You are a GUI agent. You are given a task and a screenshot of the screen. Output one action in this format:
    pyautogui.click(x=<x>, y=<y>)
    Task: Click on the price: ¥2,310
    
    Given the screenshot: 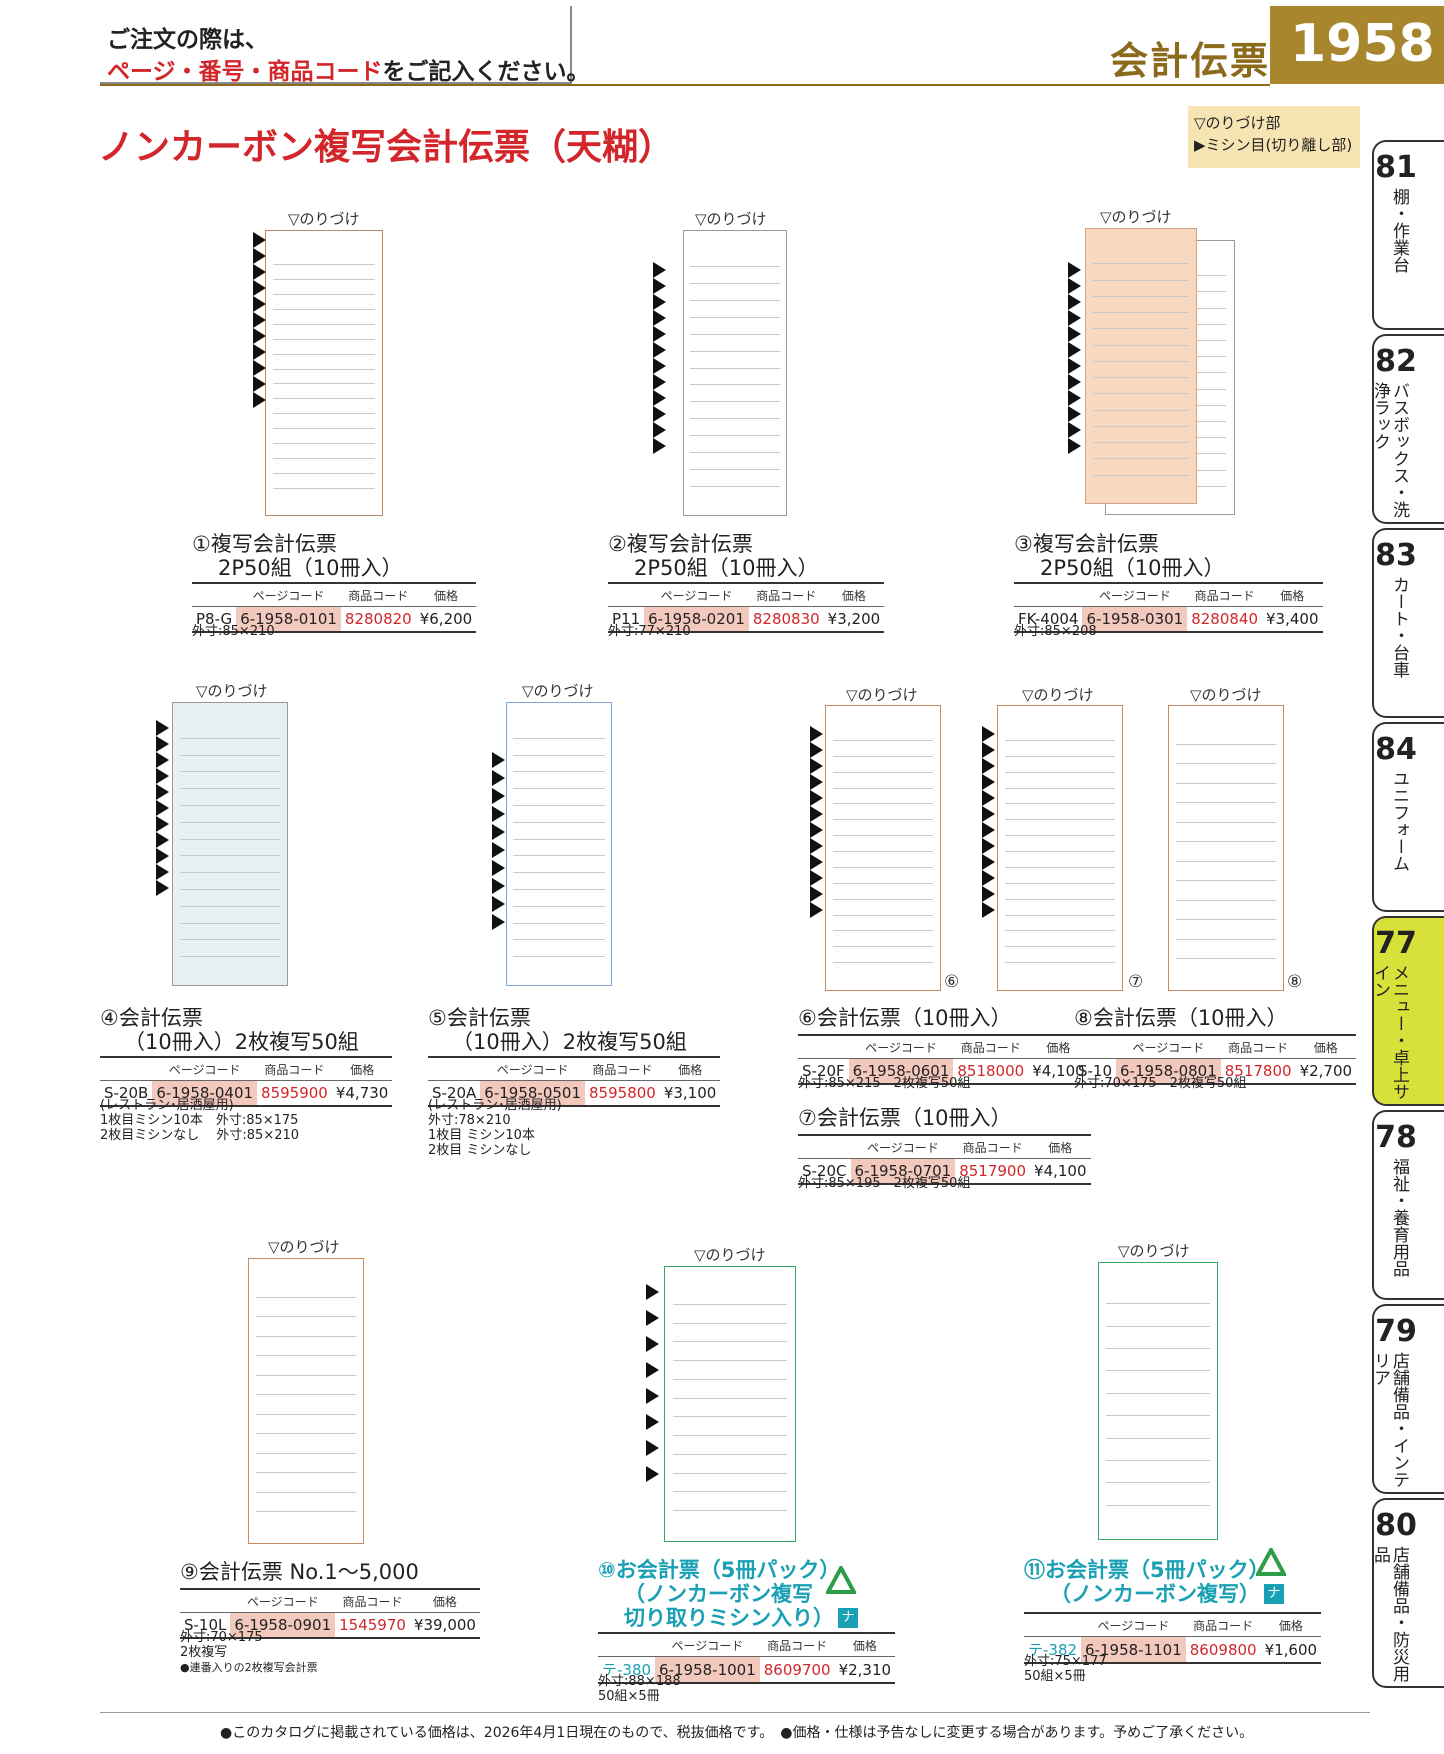 What is the action you would take?
    pyautogui.click(x=865, y=1670)
    